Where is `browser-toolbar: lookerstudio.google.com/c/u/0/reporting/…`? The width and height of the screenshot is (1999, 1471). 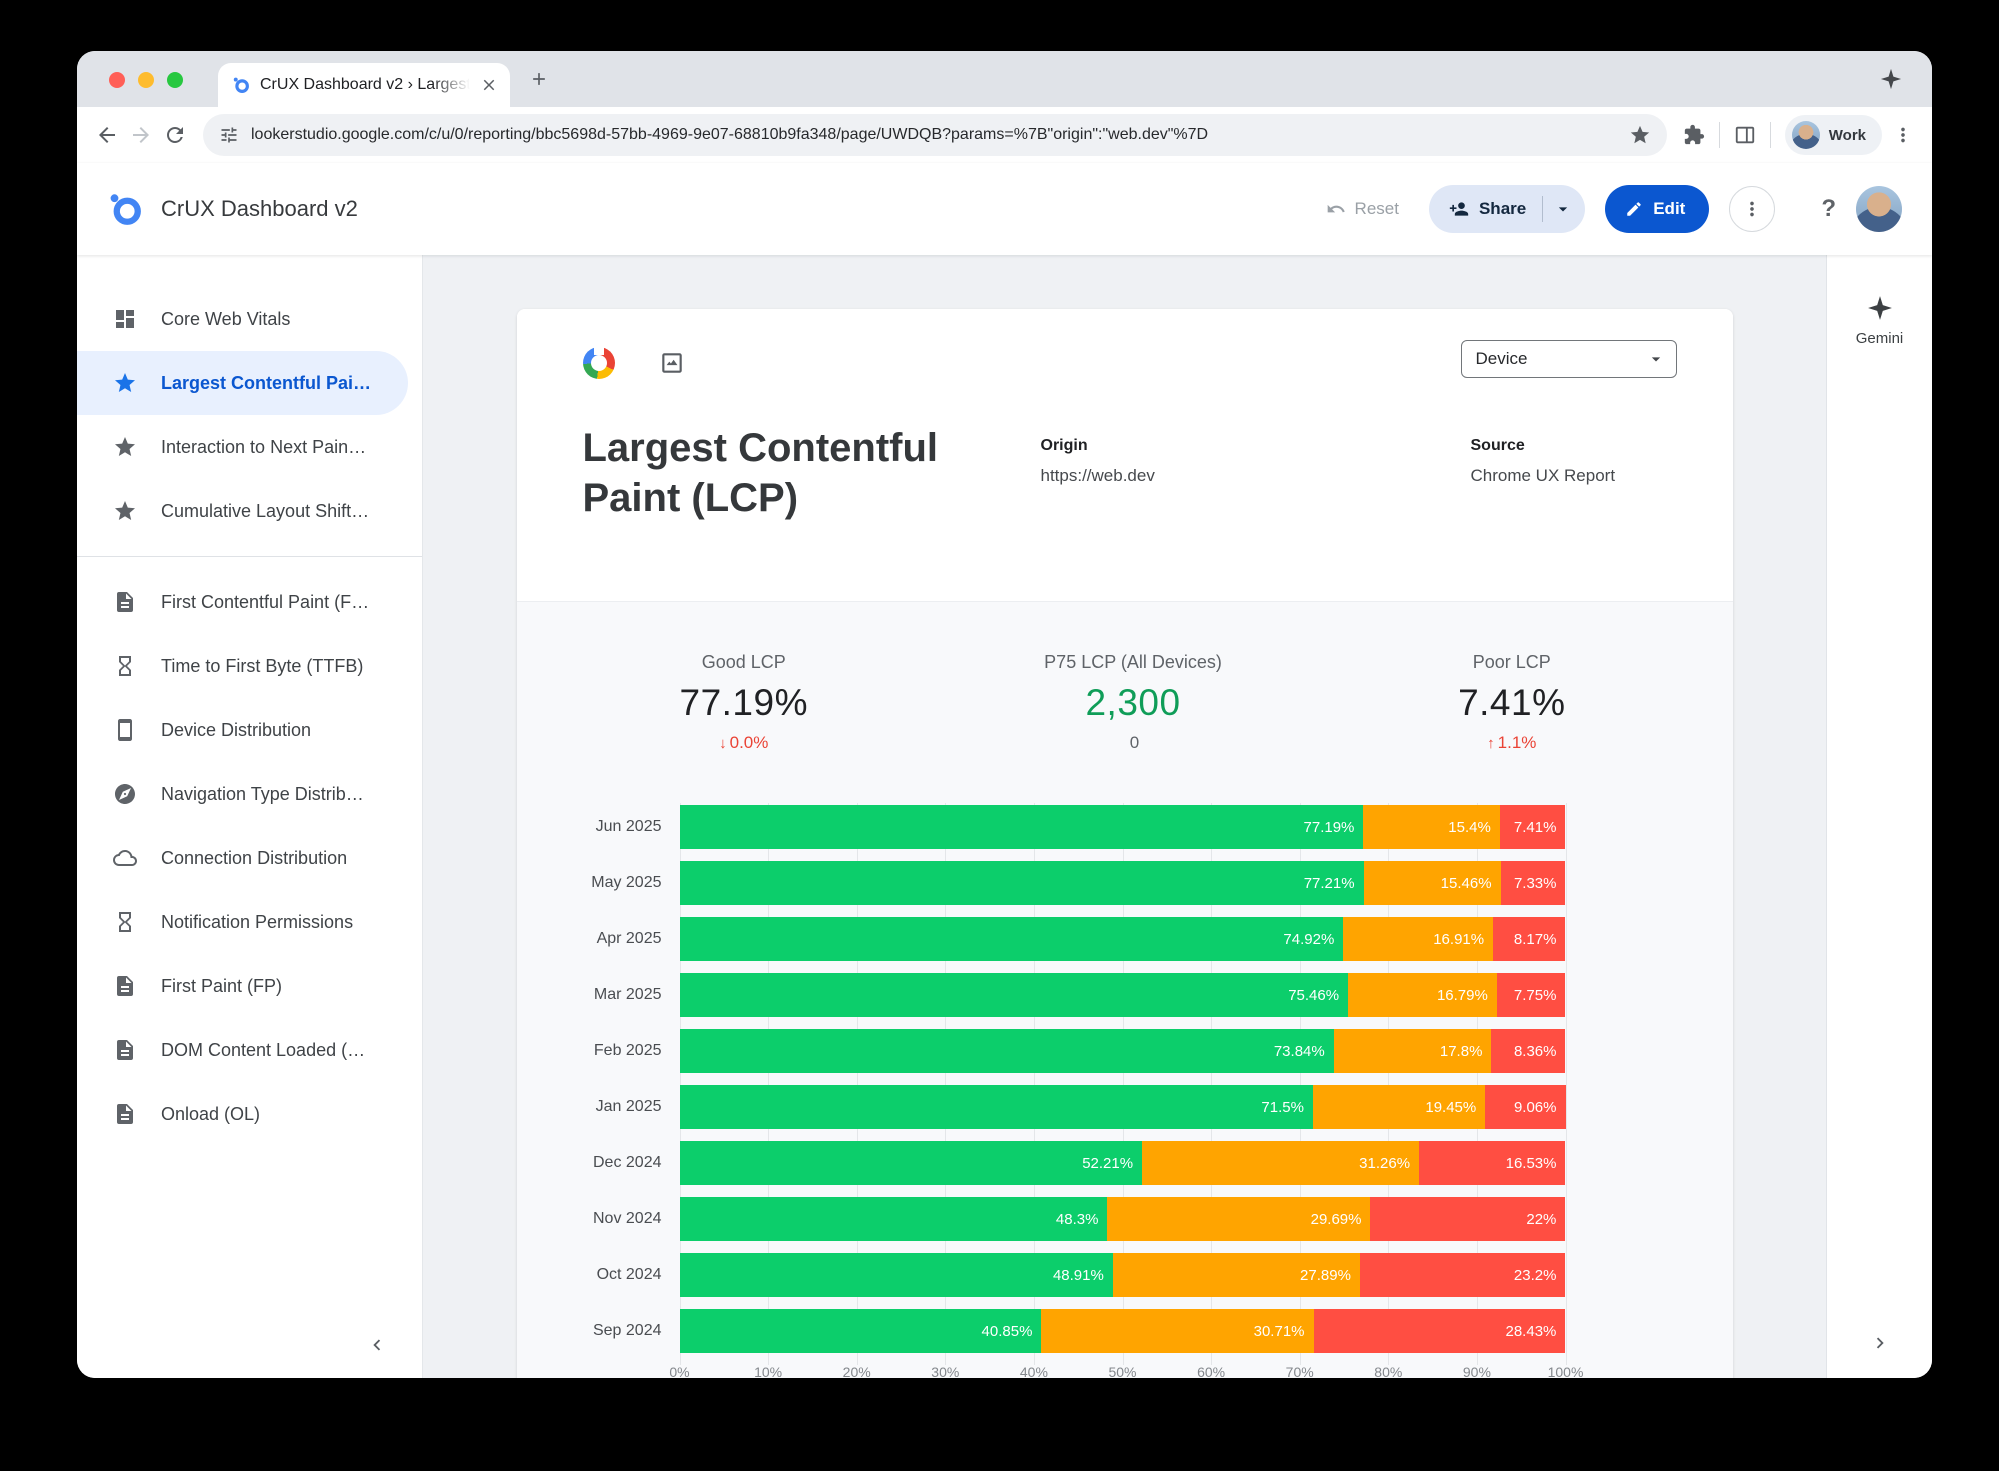 browser-toolbar: lookerstudio.google.com/c/u/0/reporting/… is located at coordinates (1004, 135).